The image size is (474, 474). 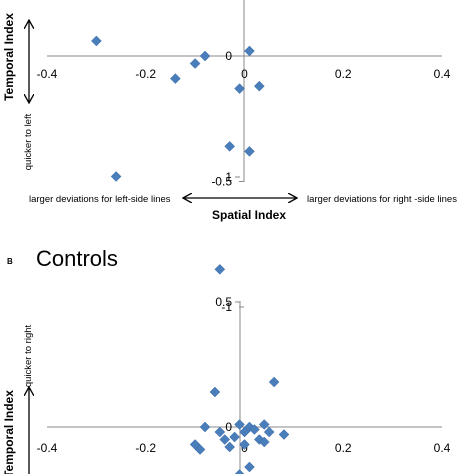 What do you see at coordinates (47, 448) in the screenshot?
I see `panel-b-x-tick-label: -0.4` at bounding box center [47, 448].